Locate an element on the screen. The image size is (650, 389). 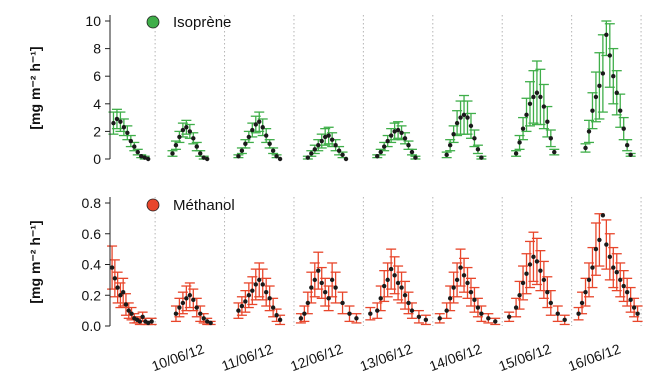
y-tick-label: 0.2 is located at coordinates (92, 295).